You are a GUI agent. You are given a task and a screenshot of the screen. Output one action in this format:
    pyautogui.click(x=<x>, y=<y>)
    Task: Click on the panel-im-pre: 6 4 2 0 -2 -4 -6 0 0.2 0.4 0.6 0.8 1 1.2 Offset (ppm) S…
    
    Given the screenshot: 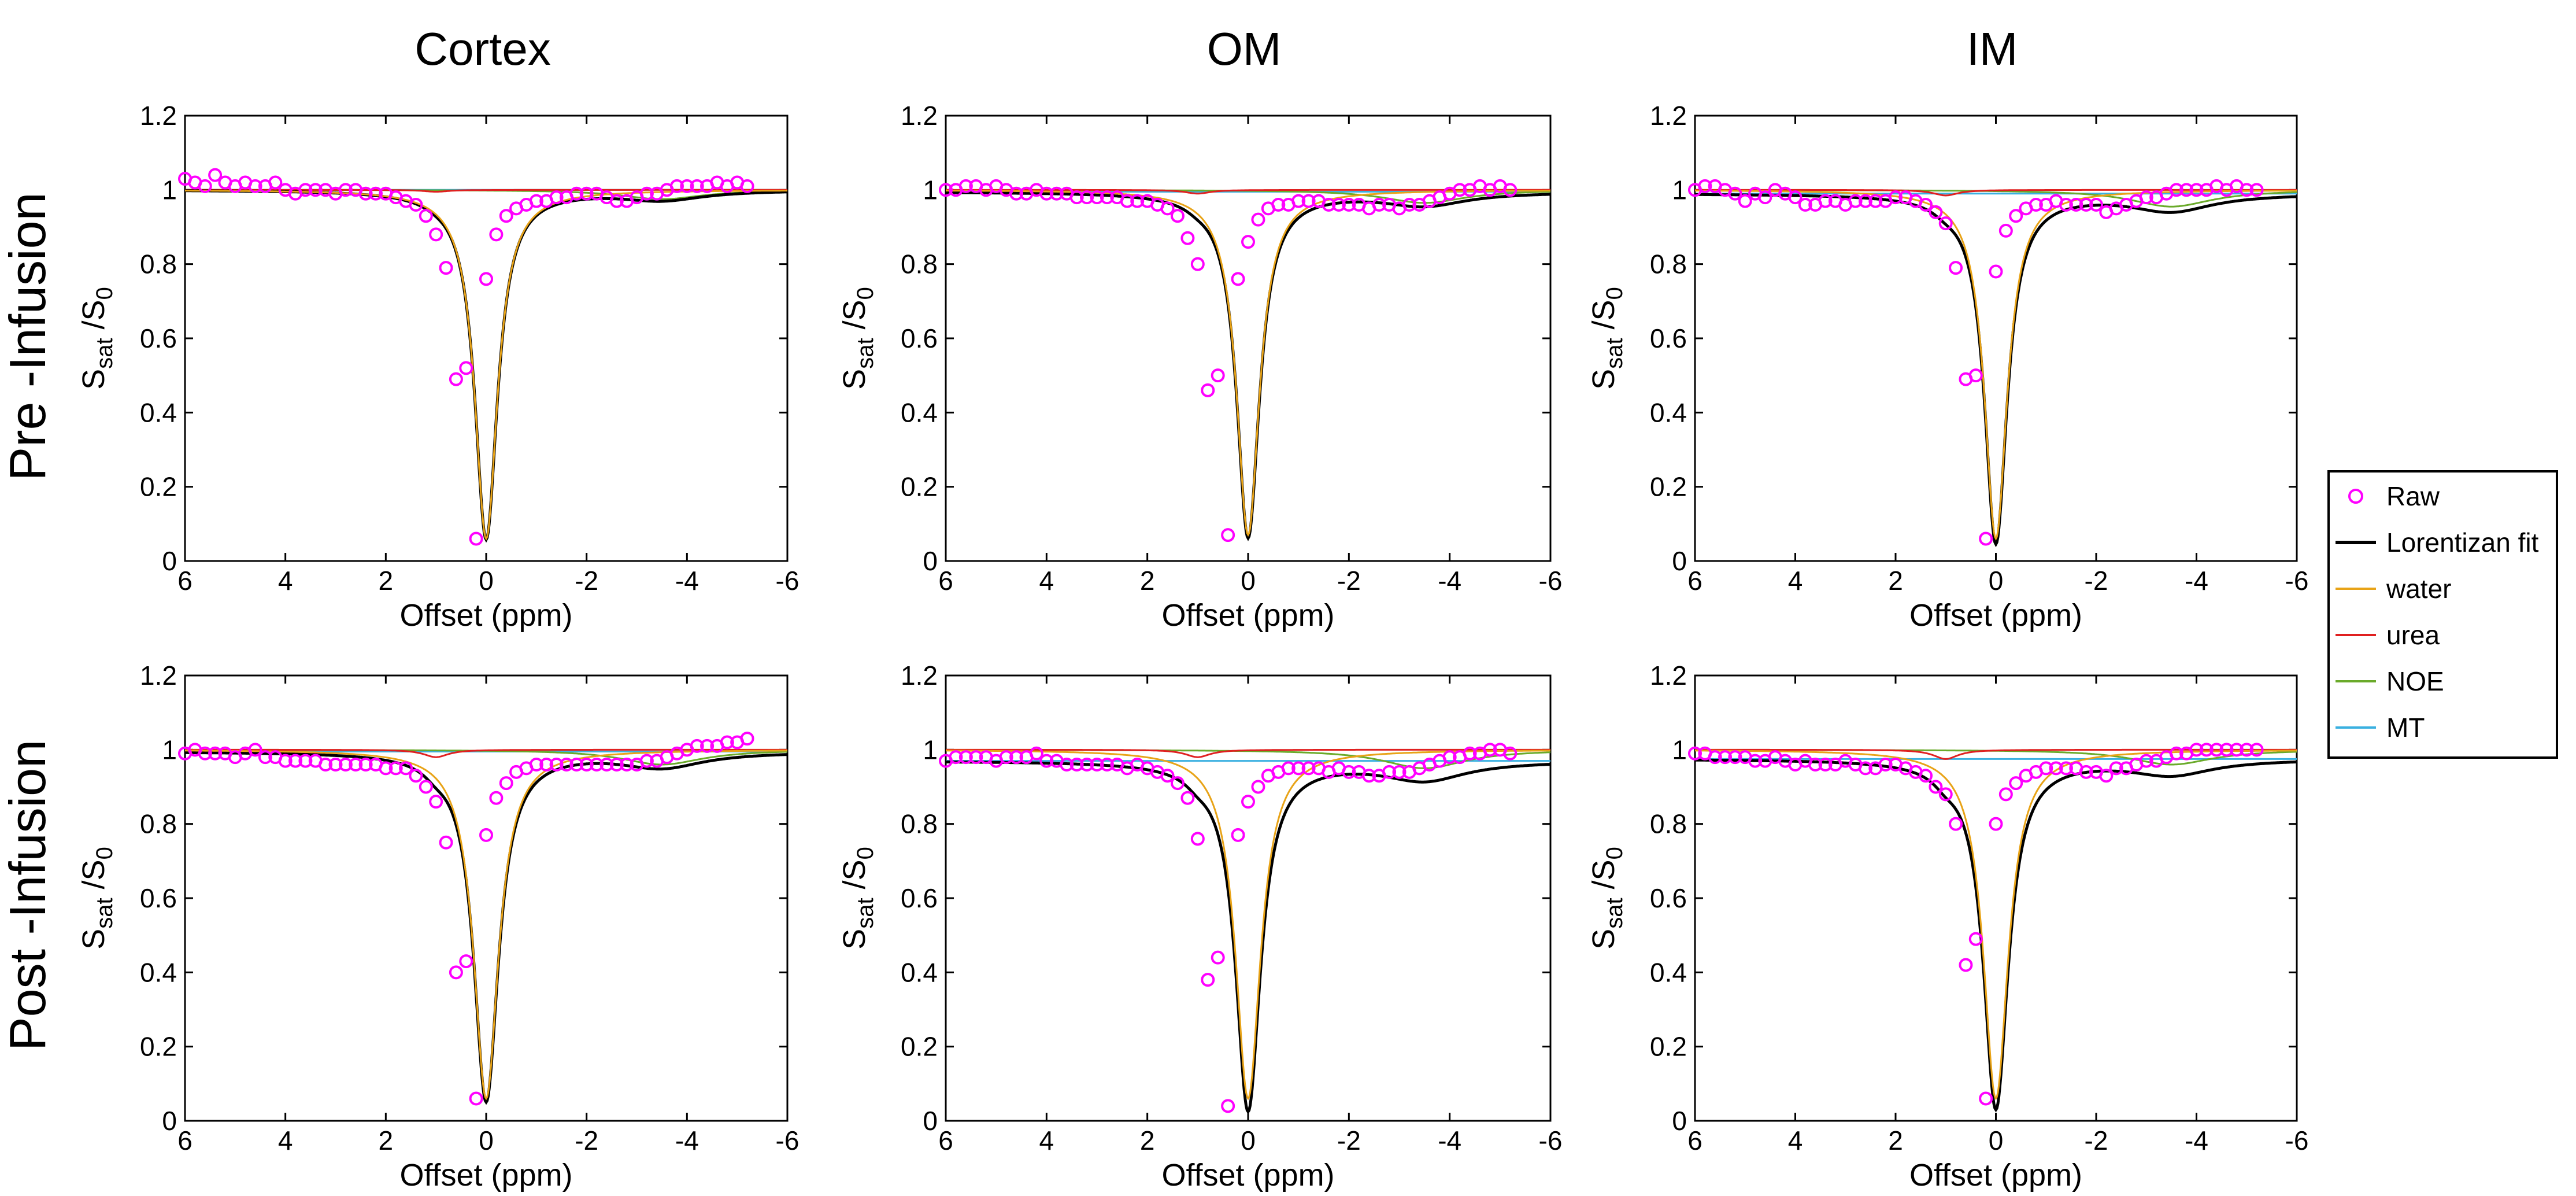 What is the action you would take?
    pyautogui.click(x=1947, y=367)
    